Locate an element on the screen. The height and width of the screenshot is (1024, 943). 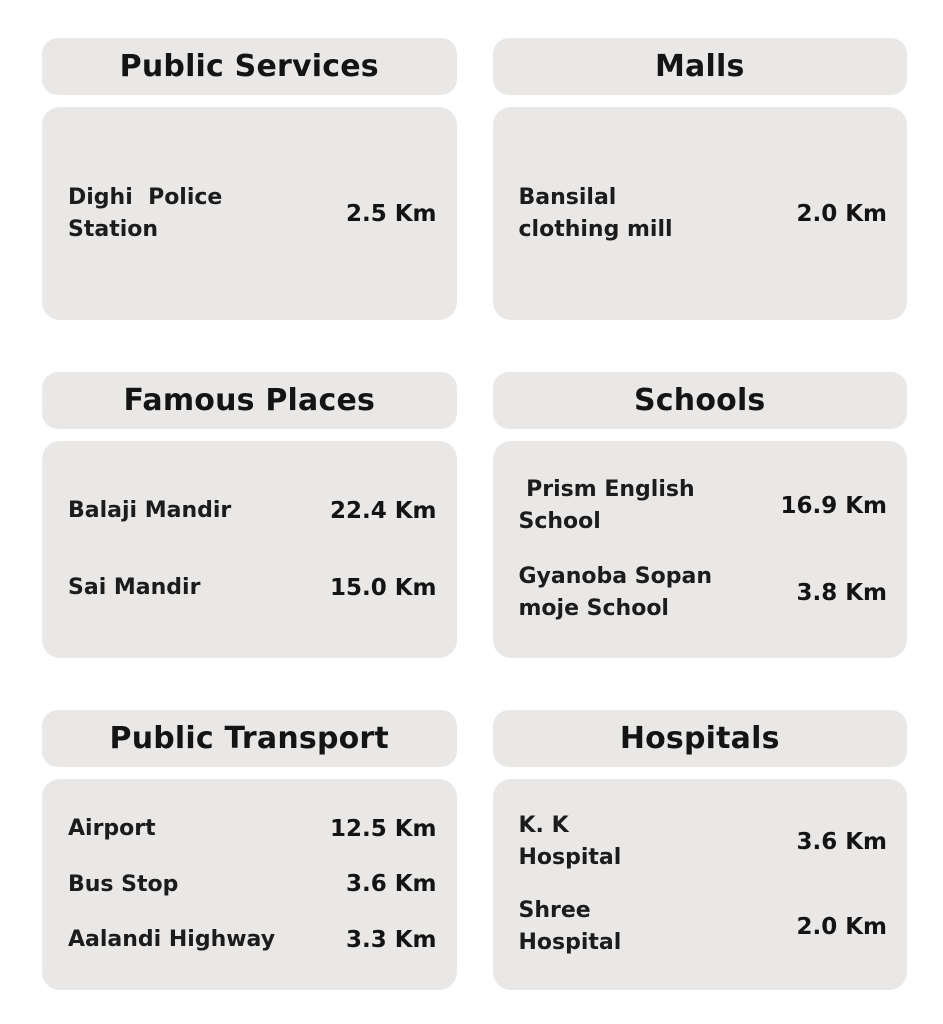
section-header-public-services: Public Services is located at coordinates (249, 66).